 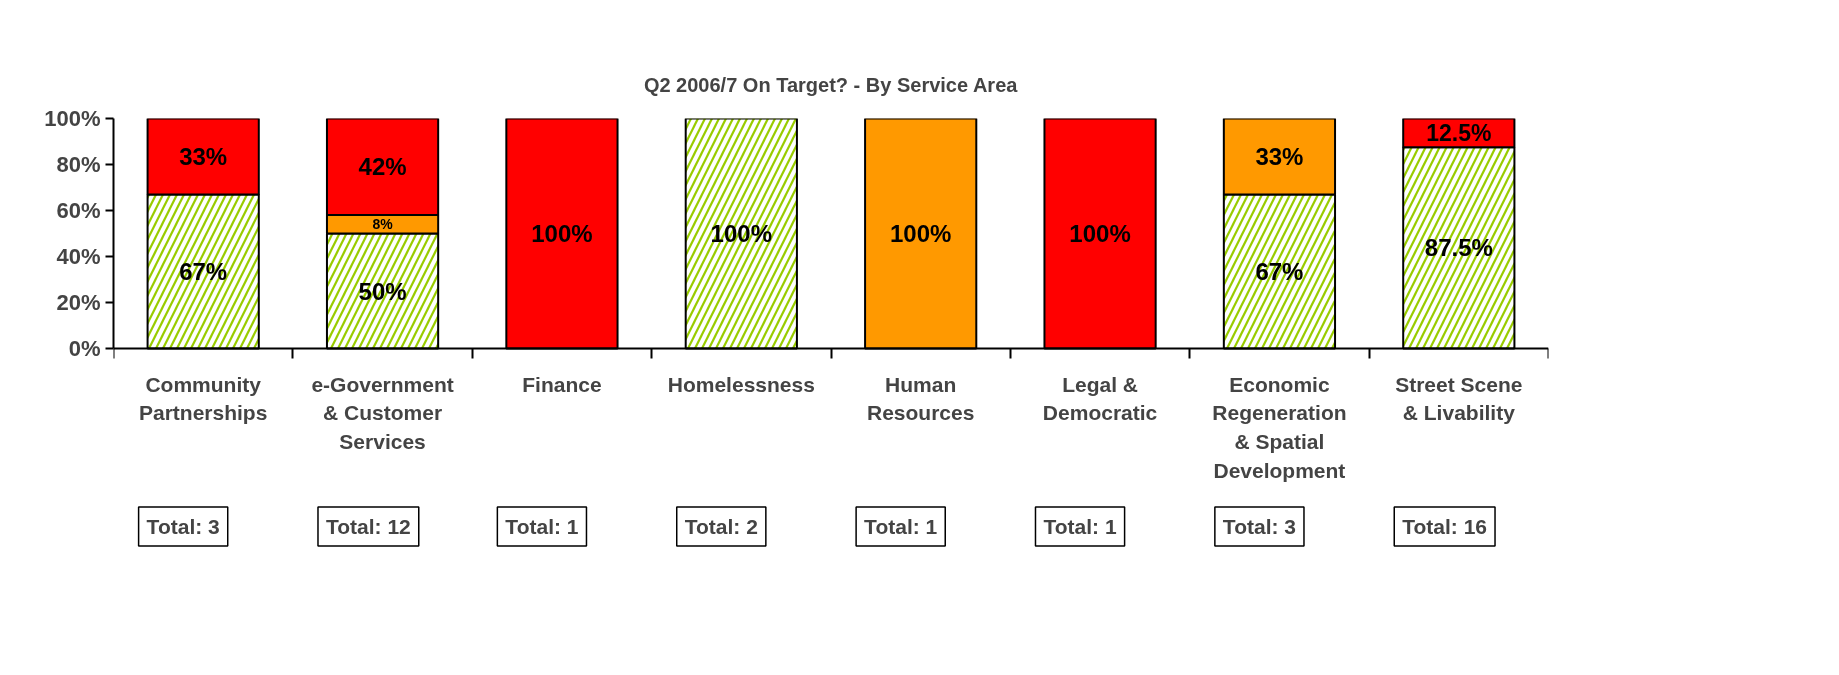 I want to click on x-tick-label: Street Scene & Livability, so click(x=1459, y=398).